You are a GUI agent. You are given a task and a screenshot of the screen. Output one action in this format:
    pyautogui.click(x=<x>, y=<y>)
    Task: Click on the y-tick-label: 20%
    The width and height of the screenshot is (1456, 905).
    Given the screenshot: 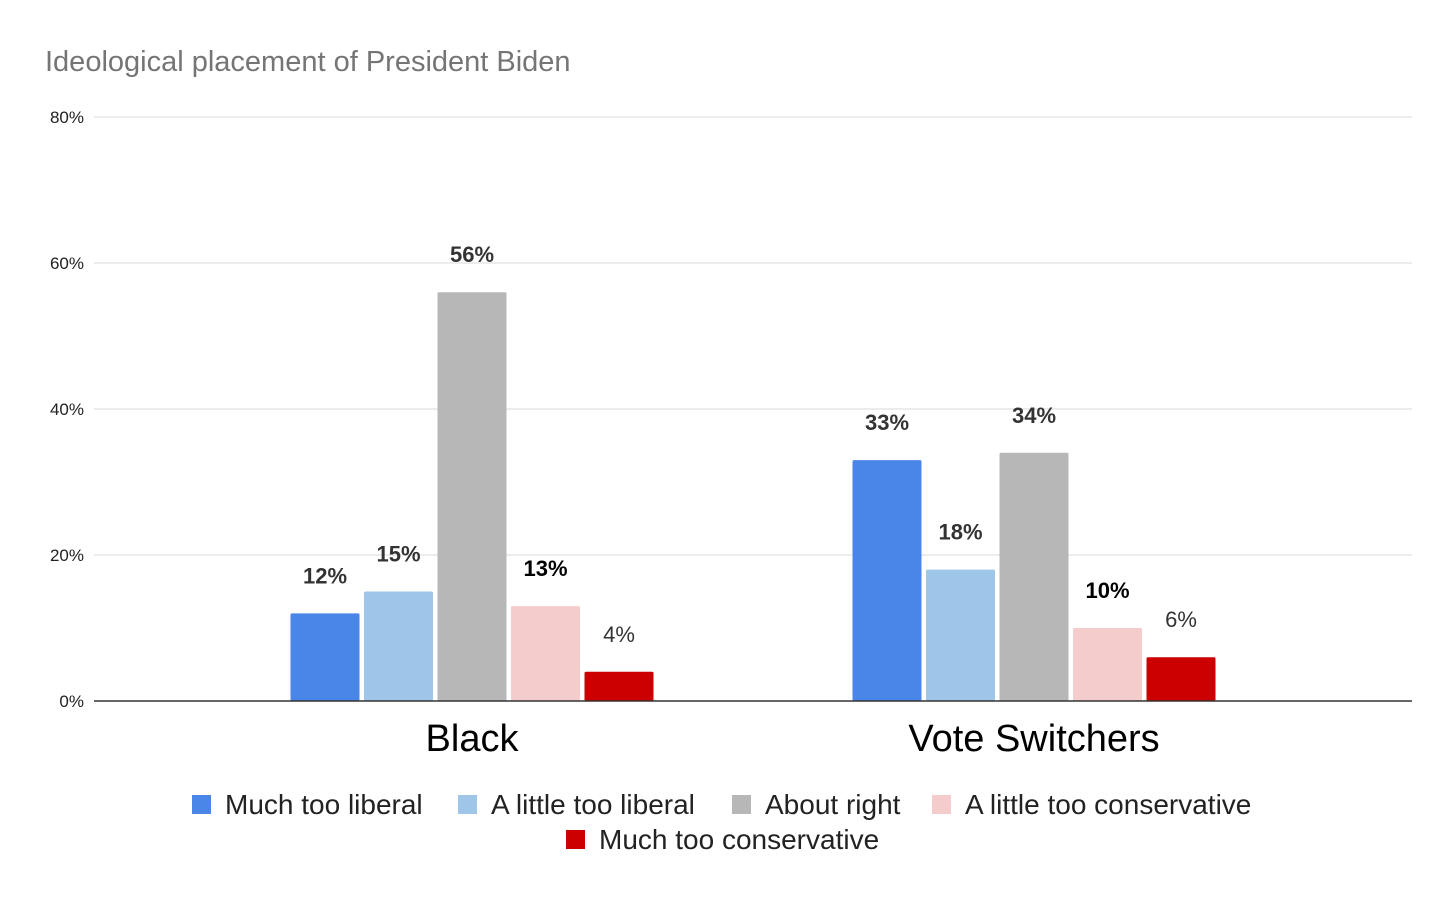 What is the action you would take?
    pyautogui.click(x=67, y=555)
    